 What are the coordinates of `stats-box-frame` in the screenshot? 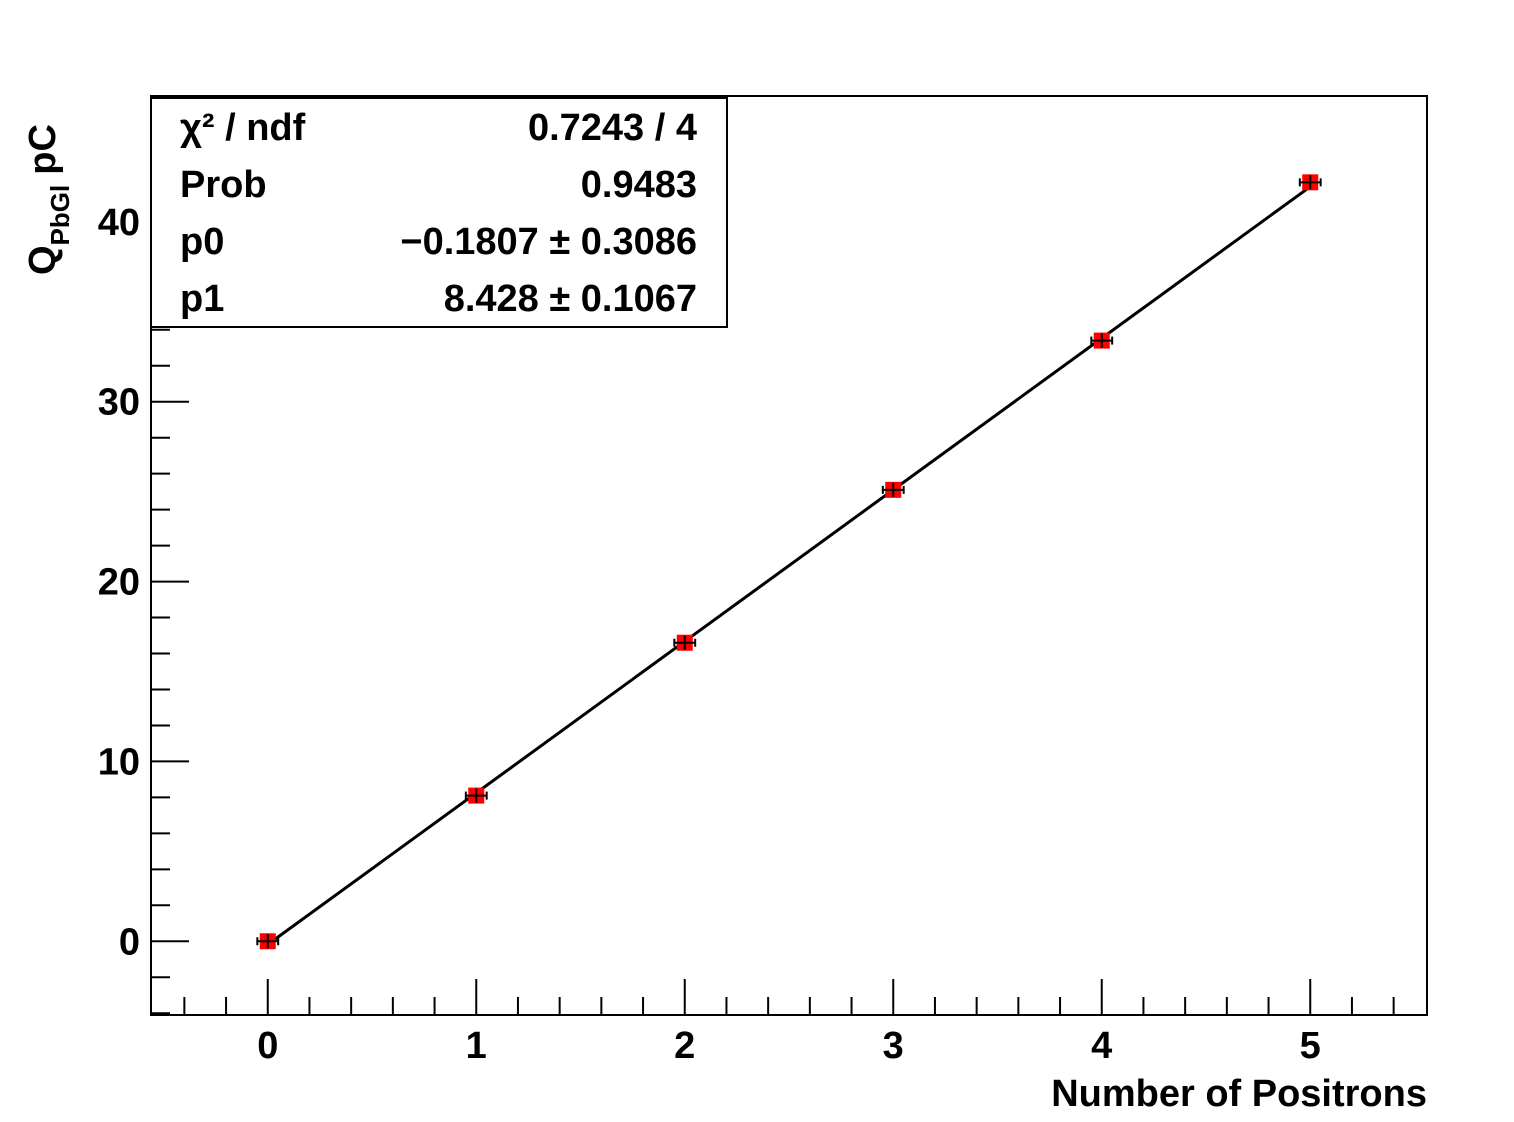 It's located at (439, 212).